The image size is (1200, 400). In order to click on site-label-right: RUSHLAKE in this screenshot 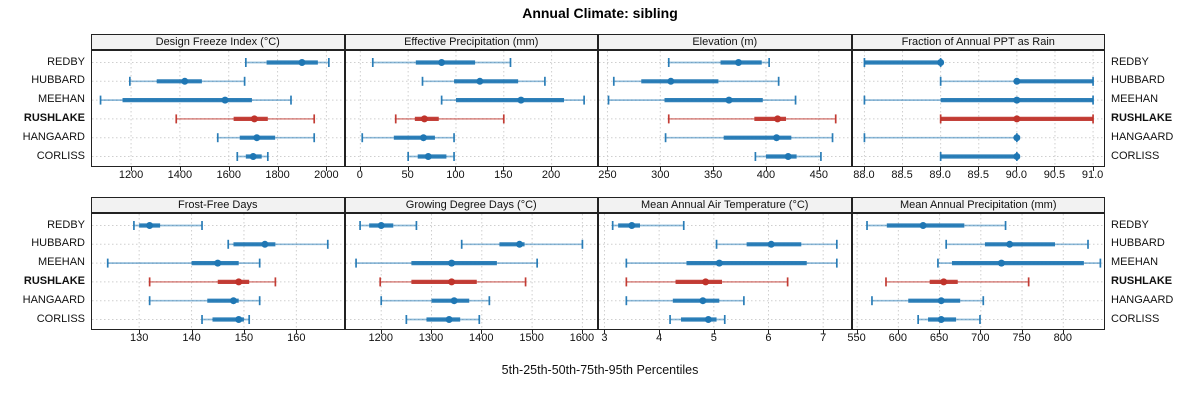, I will do `click(1142, 117)`.